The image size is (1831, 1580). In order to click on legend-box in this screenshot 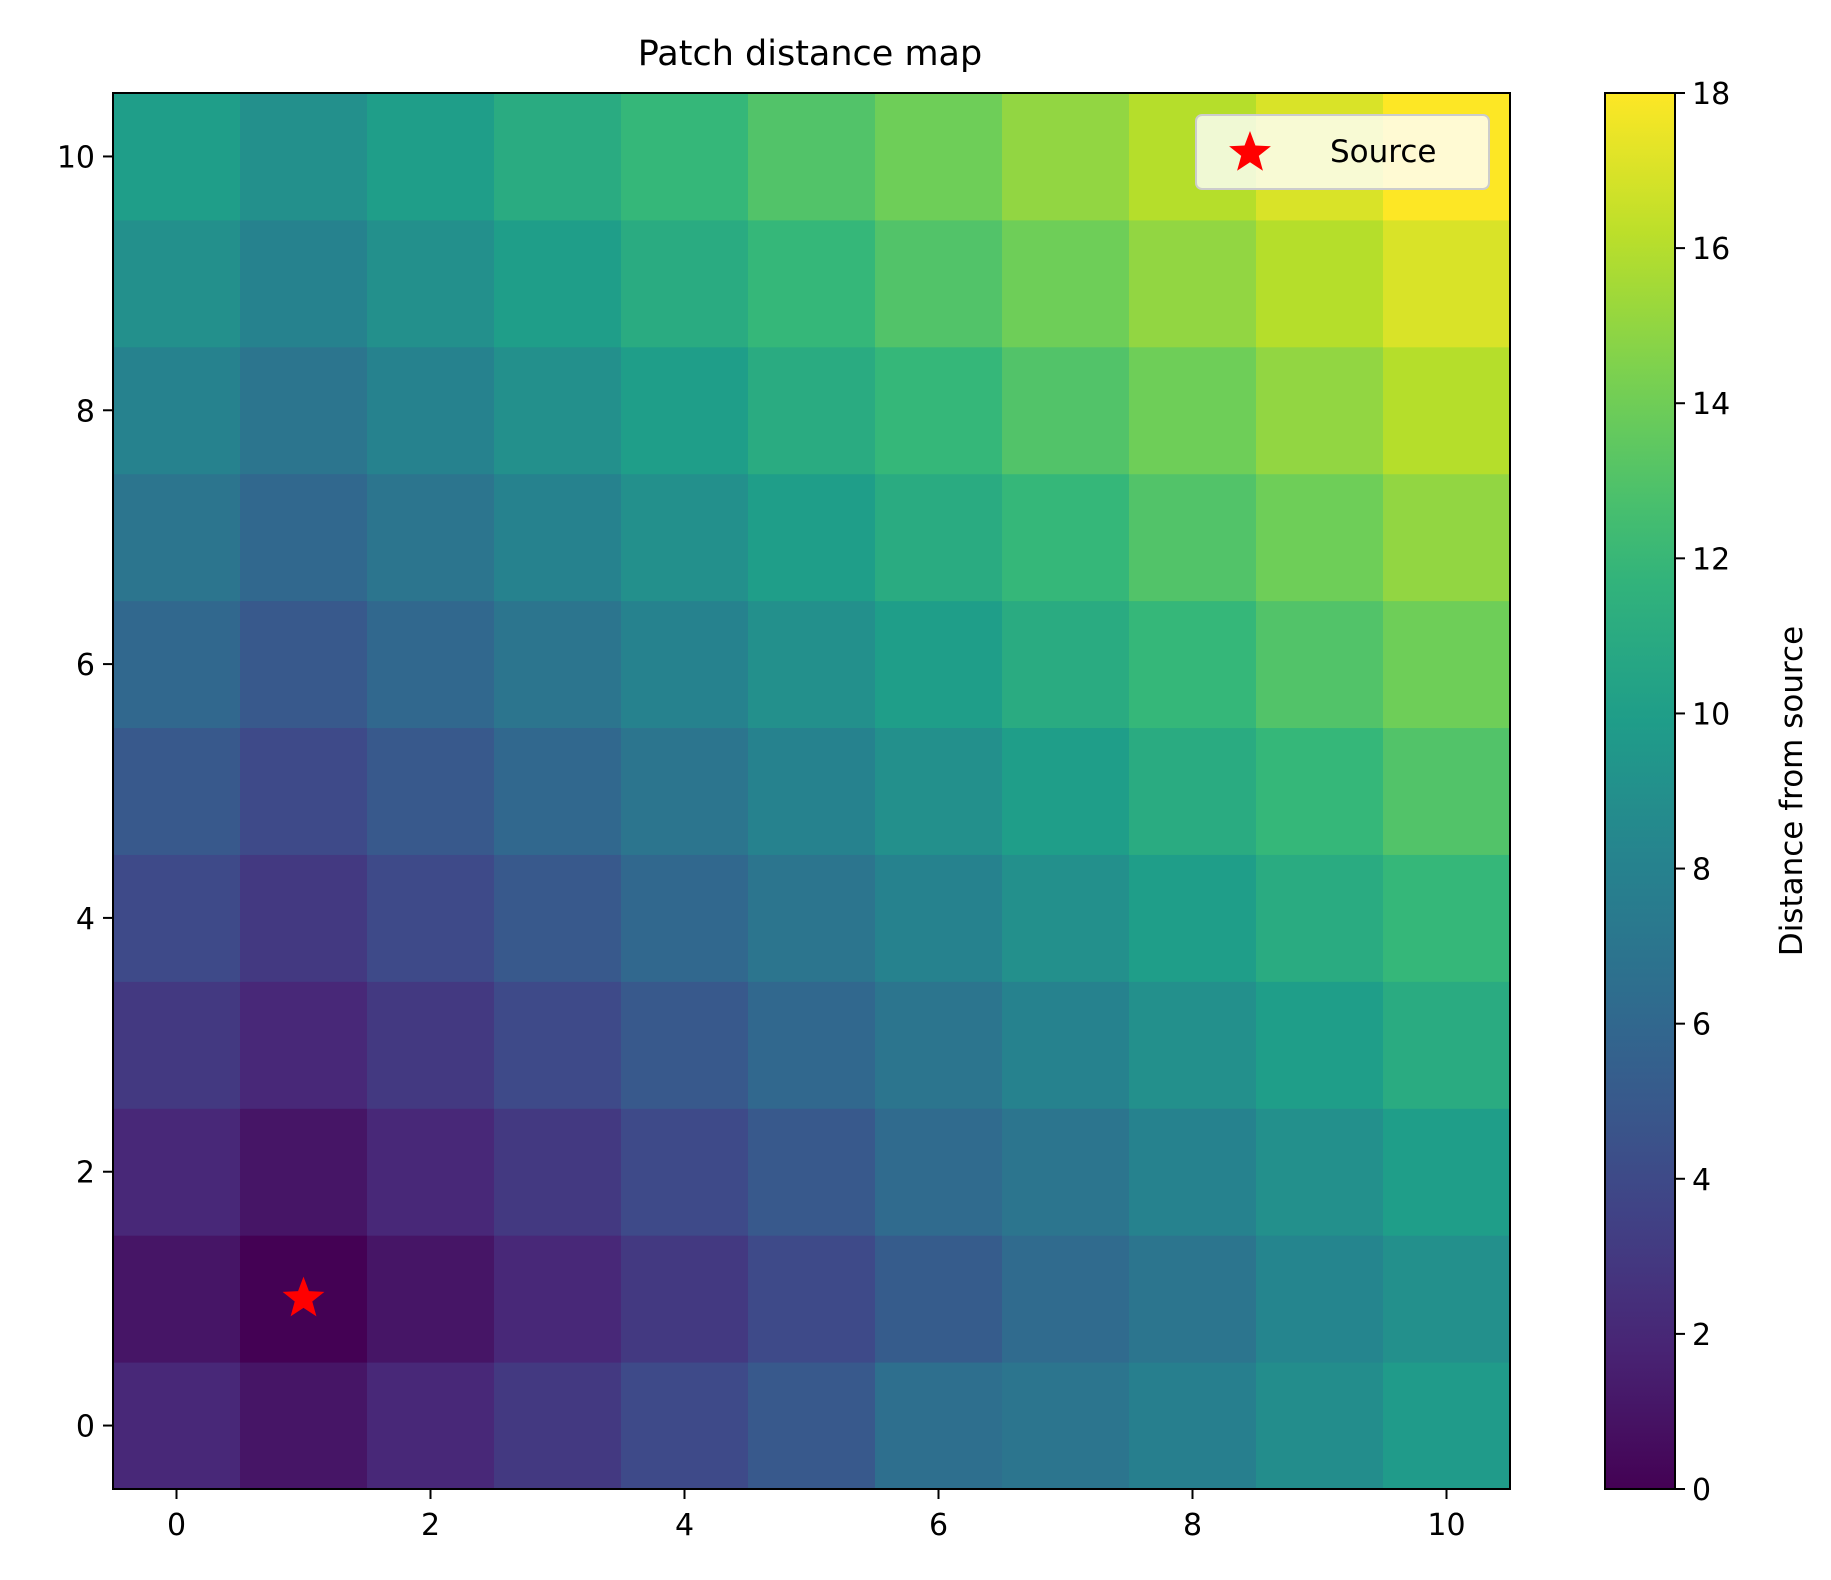, I will do `click(1342, 152)`.